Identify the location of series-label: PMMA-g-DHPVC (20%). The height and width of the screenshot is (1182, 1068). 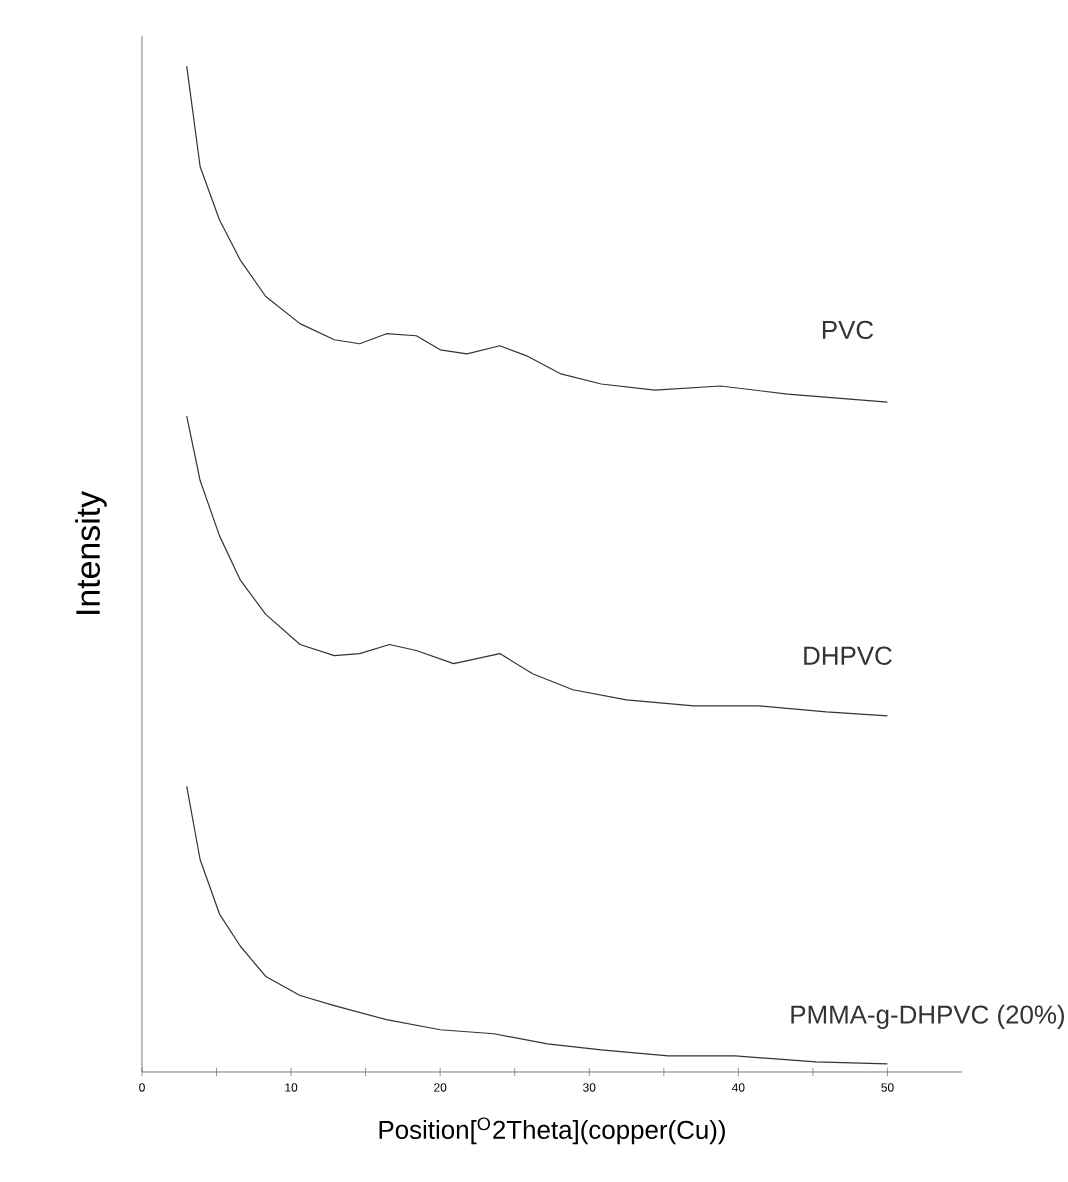
(927, 1016).